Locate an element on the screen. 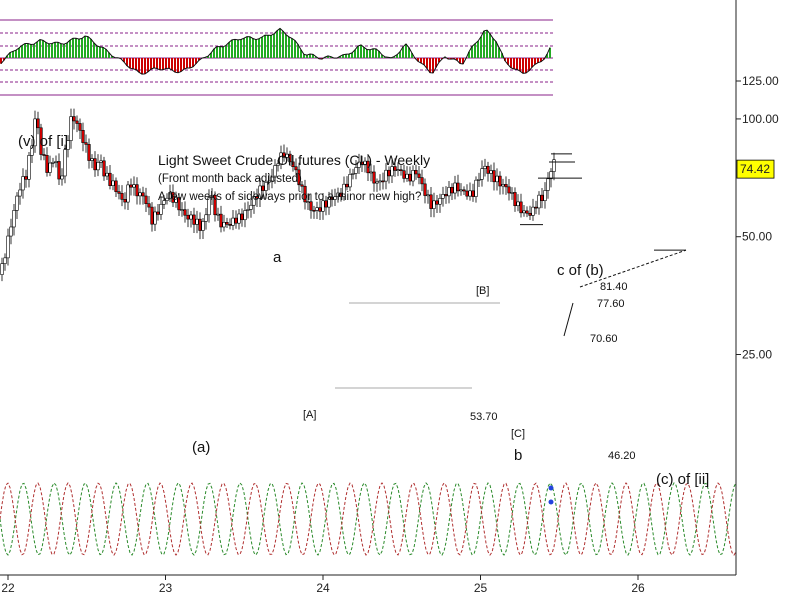 This screenshot has height=604, width=789. chart-subtitle: (Front month back adjusted) is located at coordinates (230, 179).